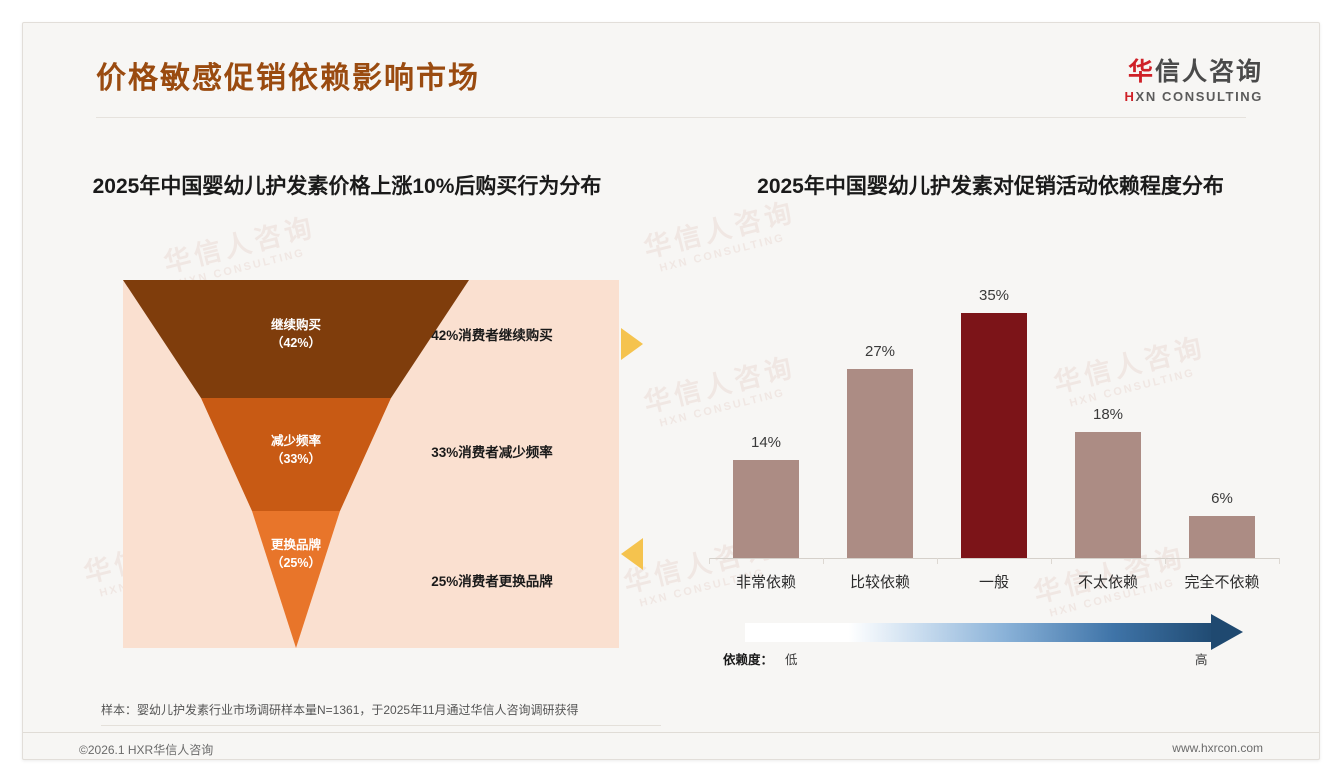  I want to click on funnel-note-3: 25%消费者更换品牌, so click(492, 581).